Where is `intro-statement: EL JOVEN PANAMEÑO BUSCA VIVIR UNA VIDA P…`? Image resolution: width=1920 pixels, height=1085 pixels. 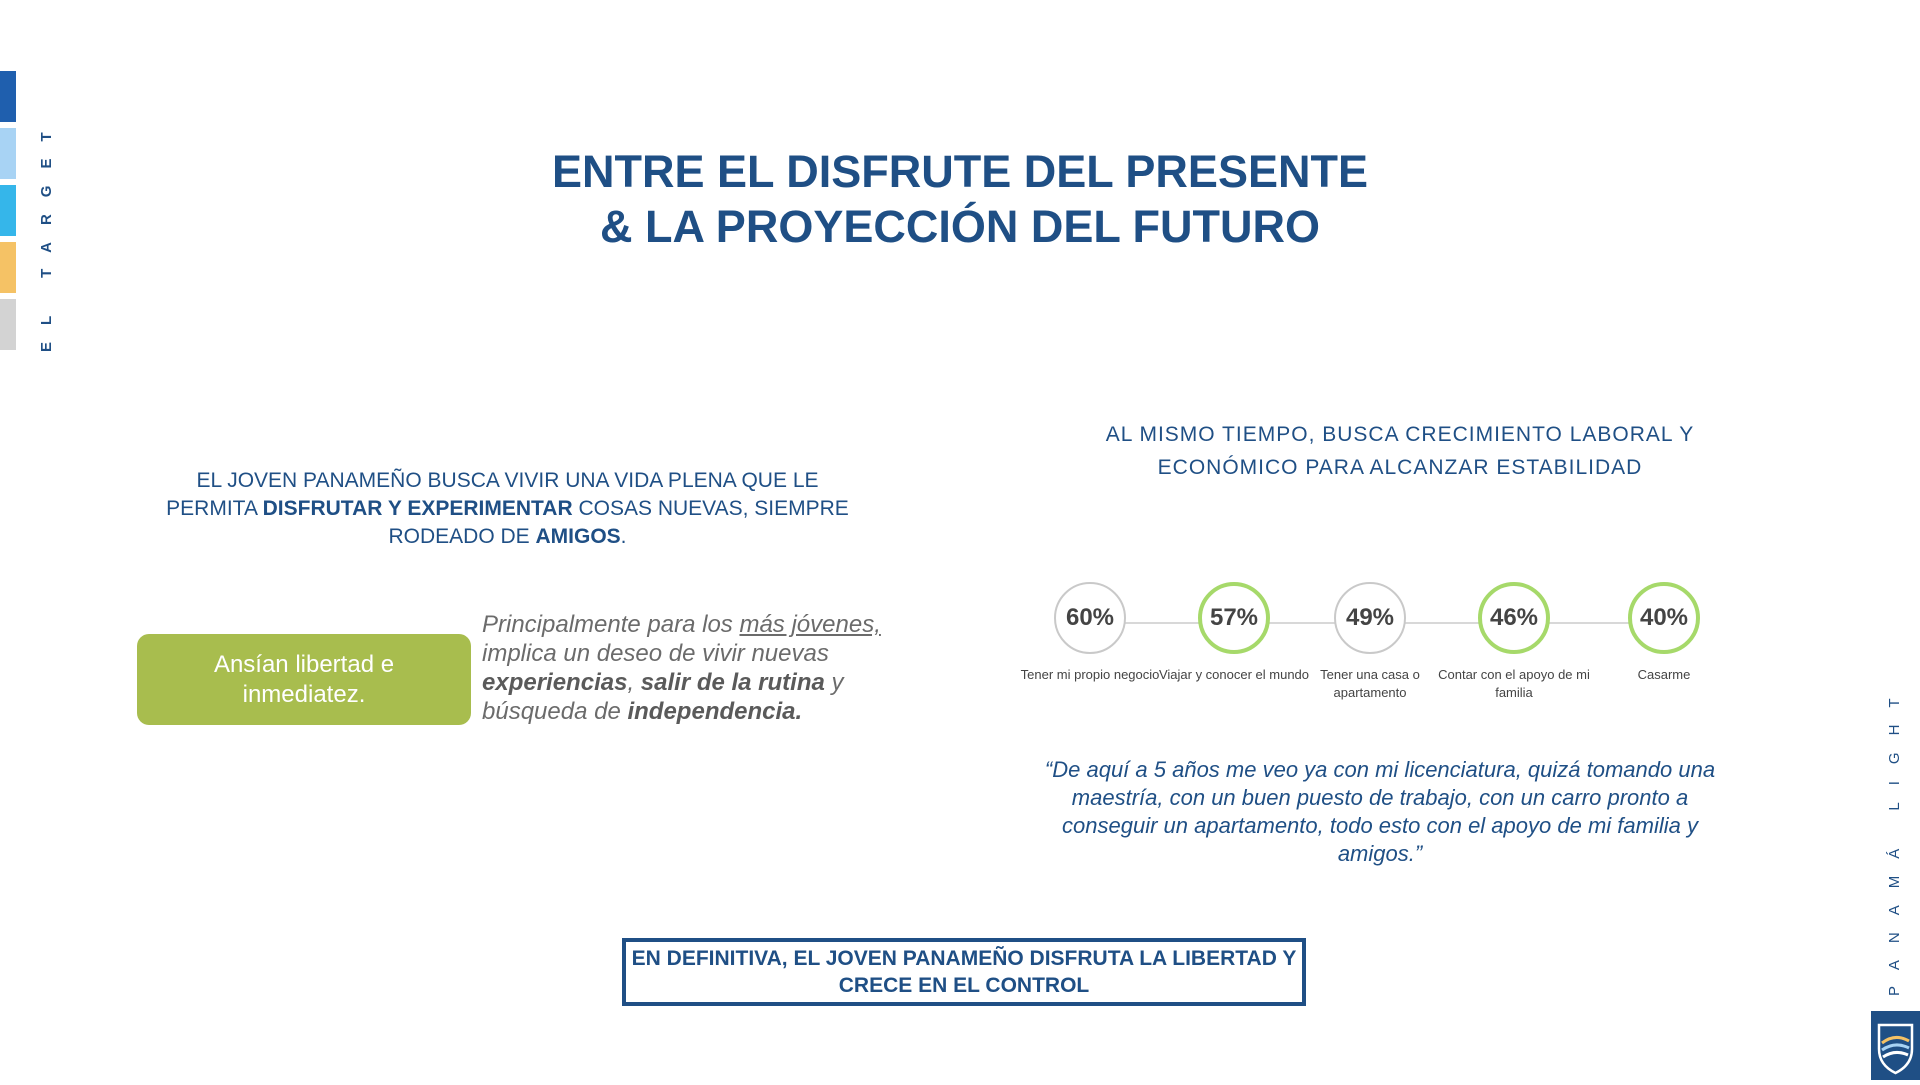
intro-statement: EL JOVEN PANAMEÑO BUSCA VIVIR UNA VIDA P… is located at coordinates (507, 509).